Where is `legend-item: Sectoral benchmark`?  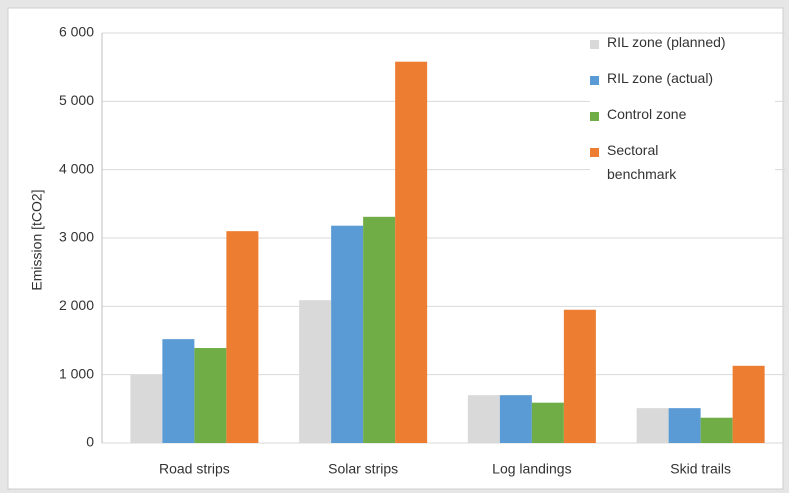
legend-item: Sectoral benchmark is located at coordinates (682, 164).